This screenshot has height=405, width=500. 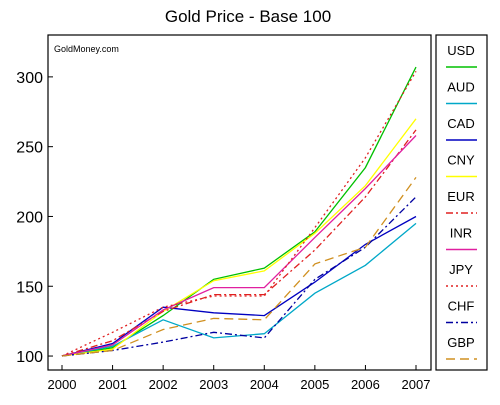 I want to click on legend: USD AUD CAD CNY EUR INR JPY CHF GBP, so click(x=461, y=201).